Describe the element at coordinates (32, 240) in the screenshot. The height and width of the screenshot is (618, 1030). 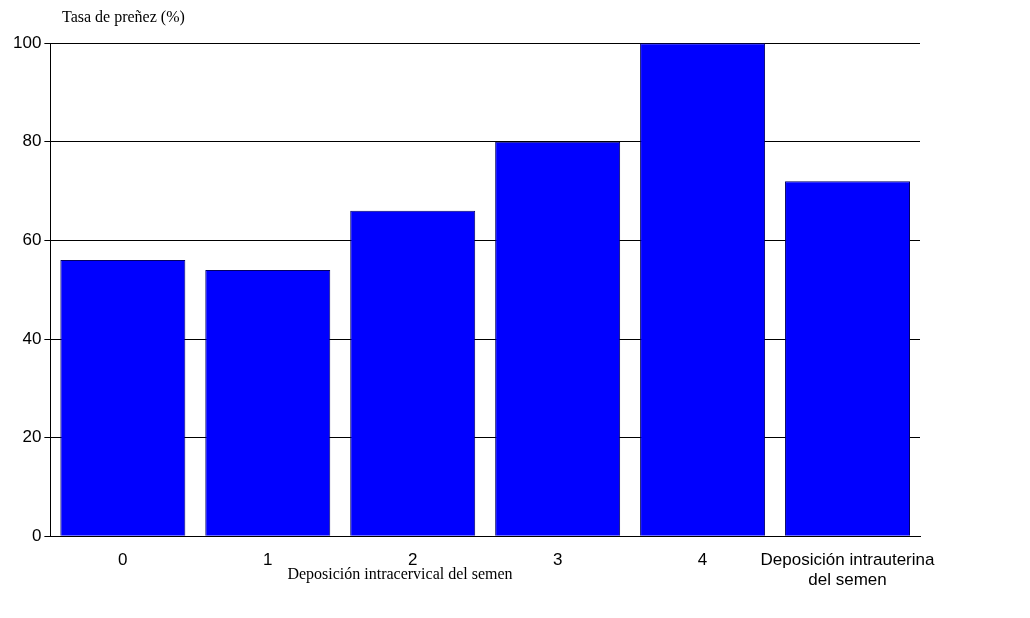
I see `y-tick-label: 60` at that location.